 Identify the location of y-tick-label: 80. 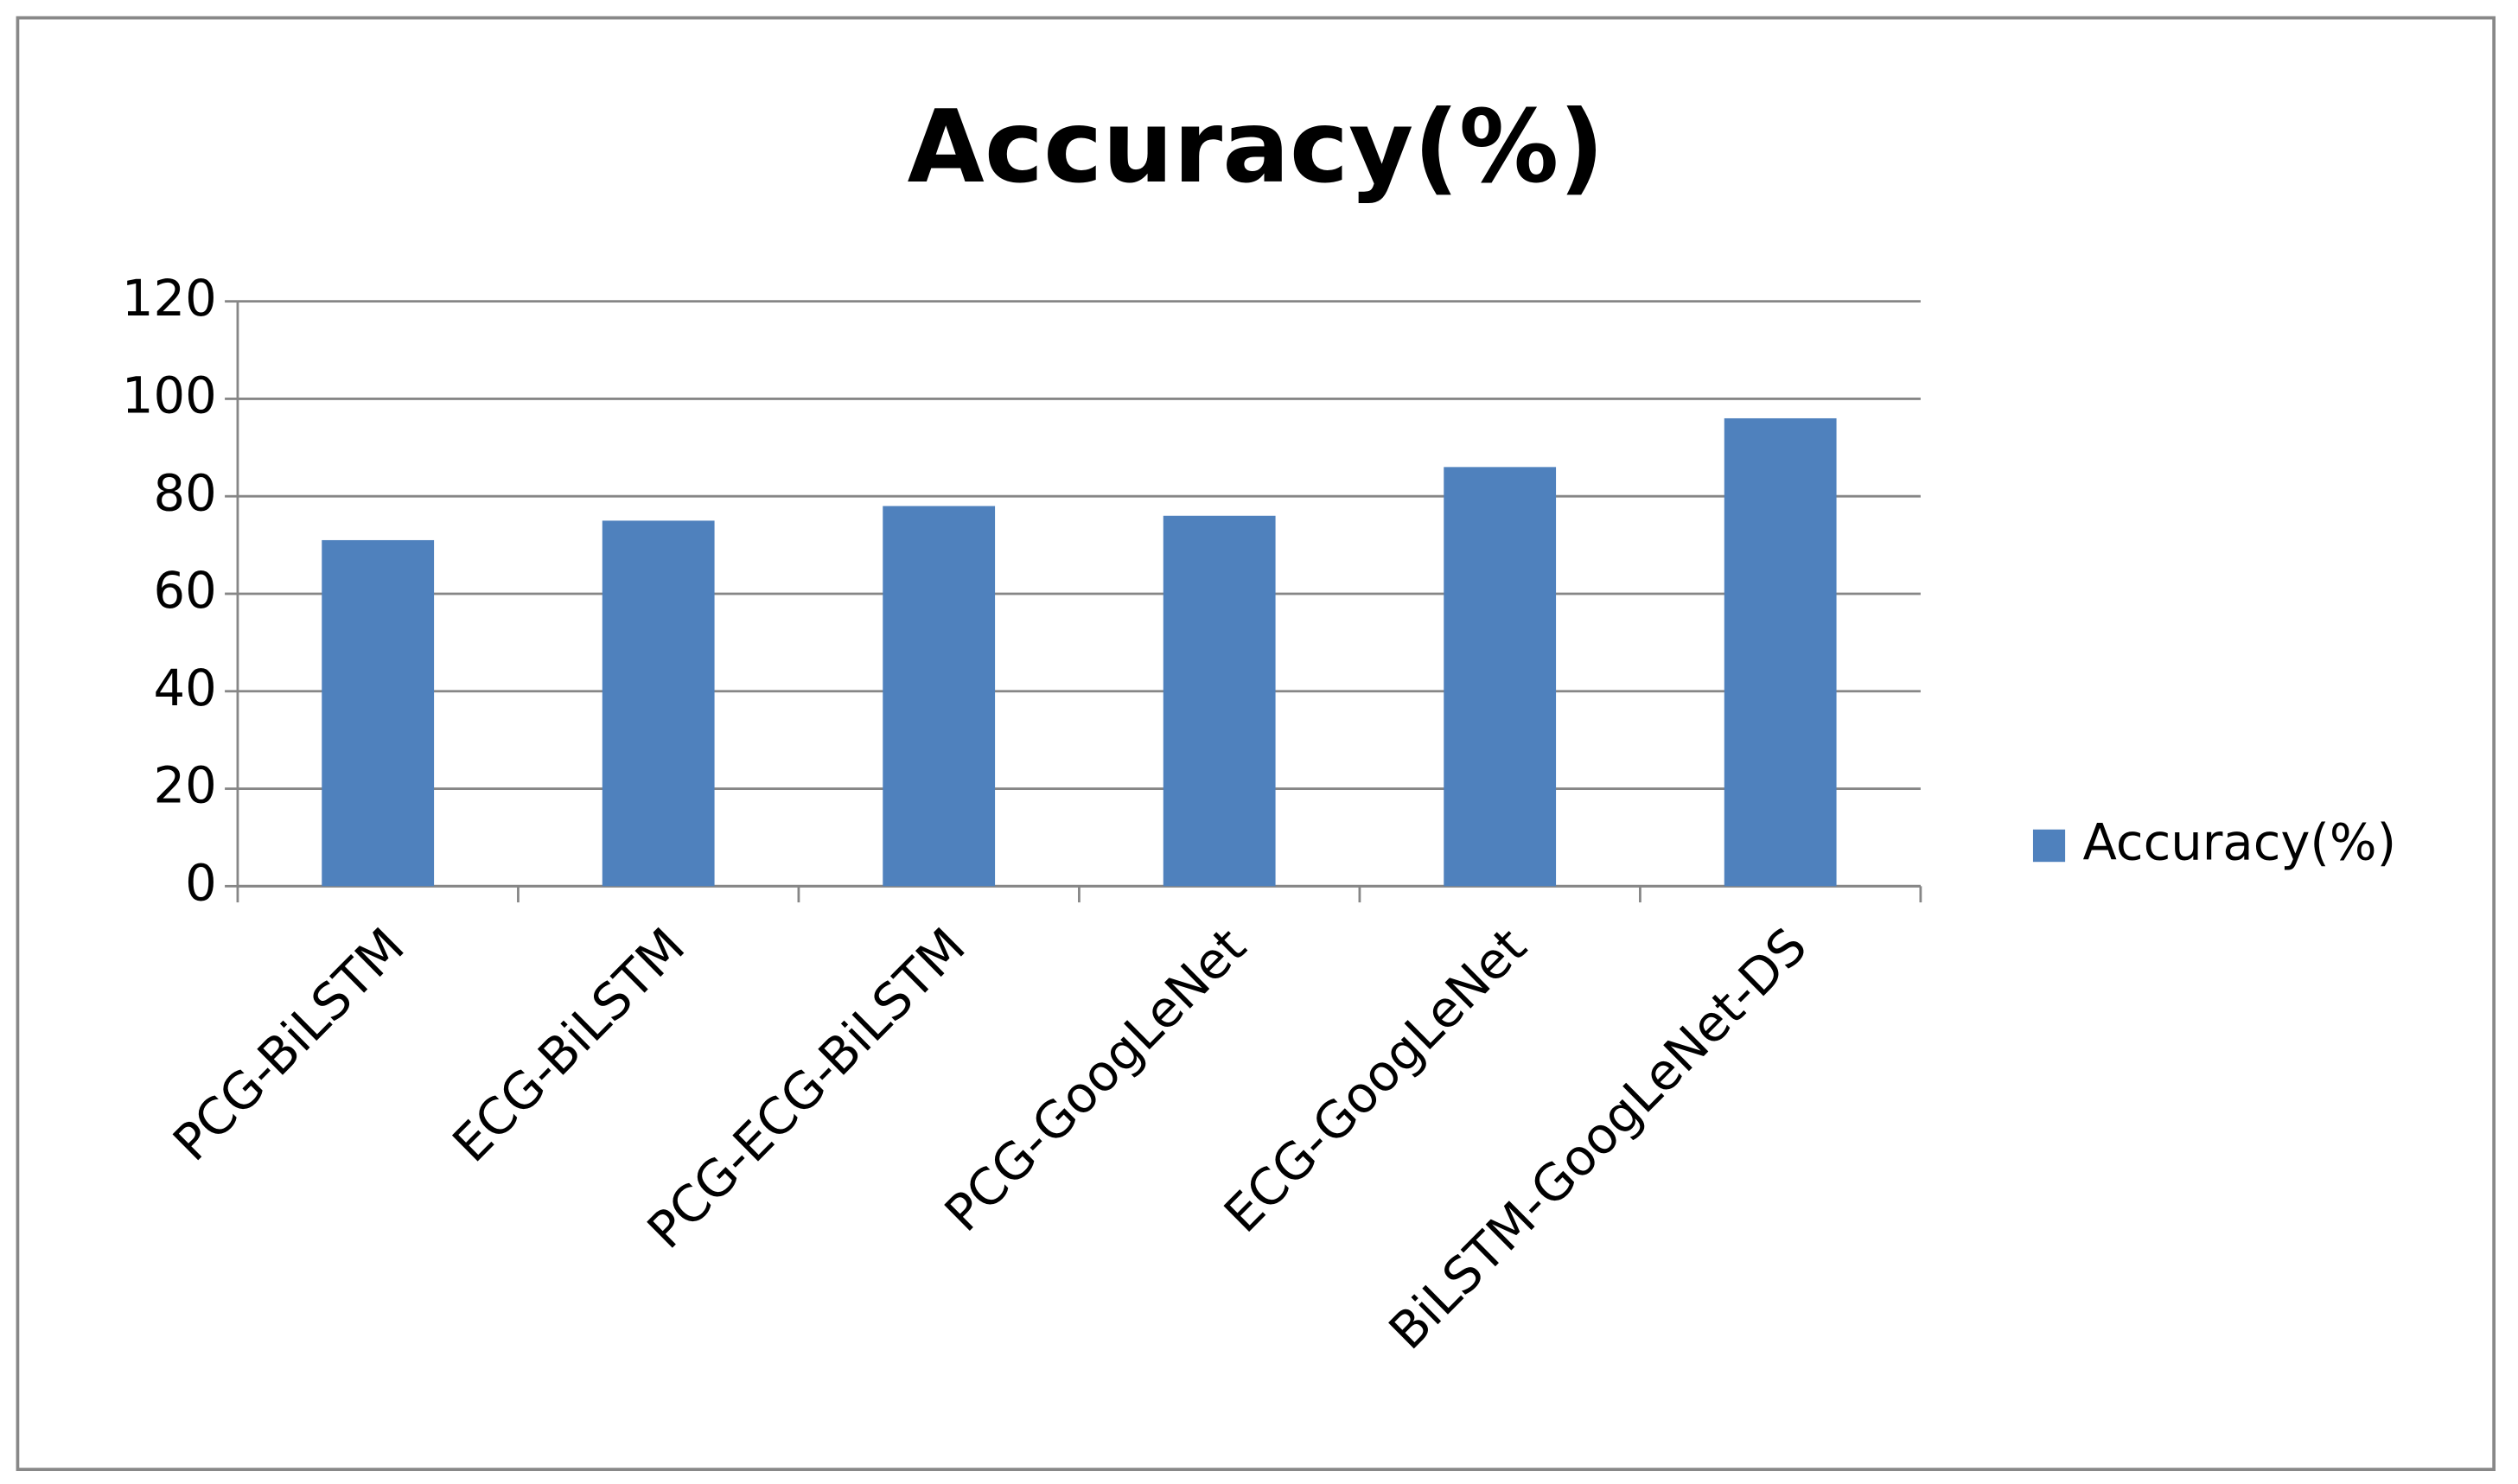
(185, 493).